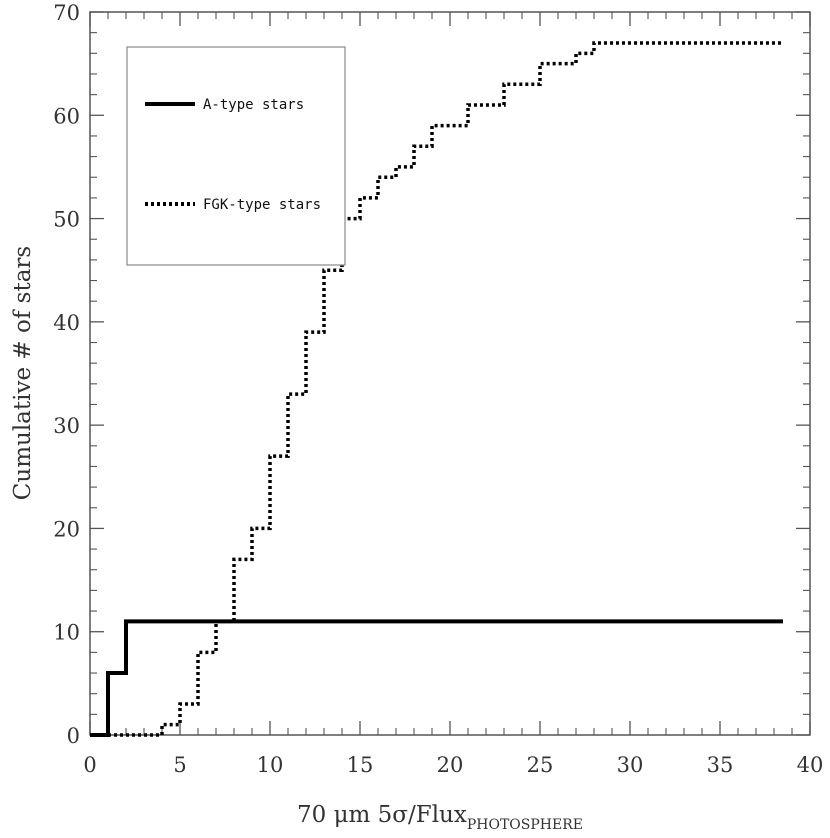  What do you see at coordinates (66, 220) in the screenshot?
I see `y-tick-label: 50` at bounding box center [66, 220].